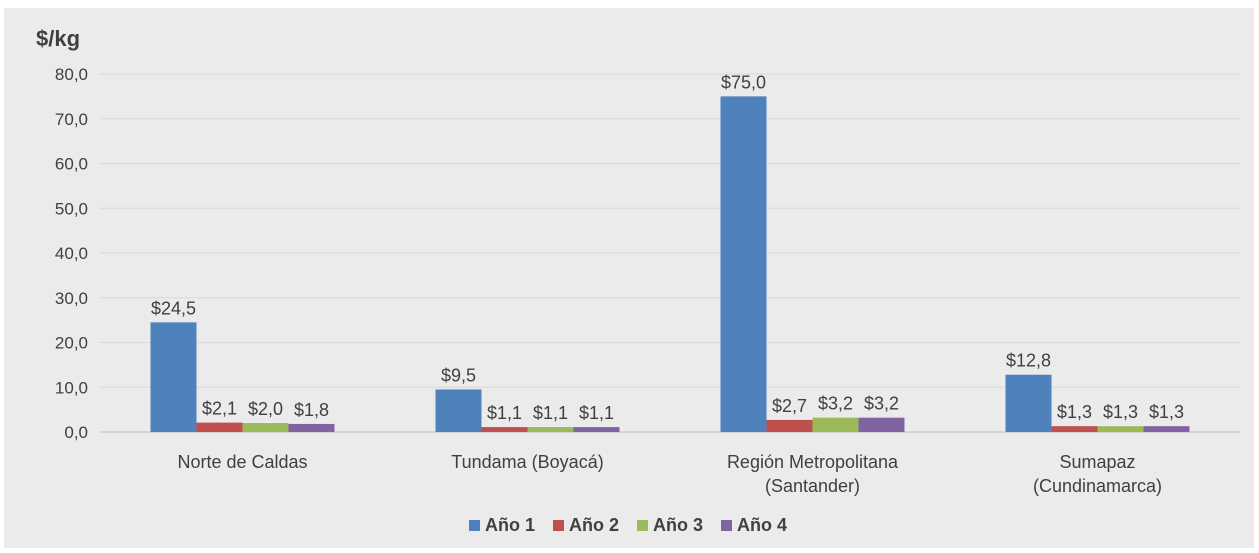  I want to click on y-tick-label: 10,0, so click(71, 387).